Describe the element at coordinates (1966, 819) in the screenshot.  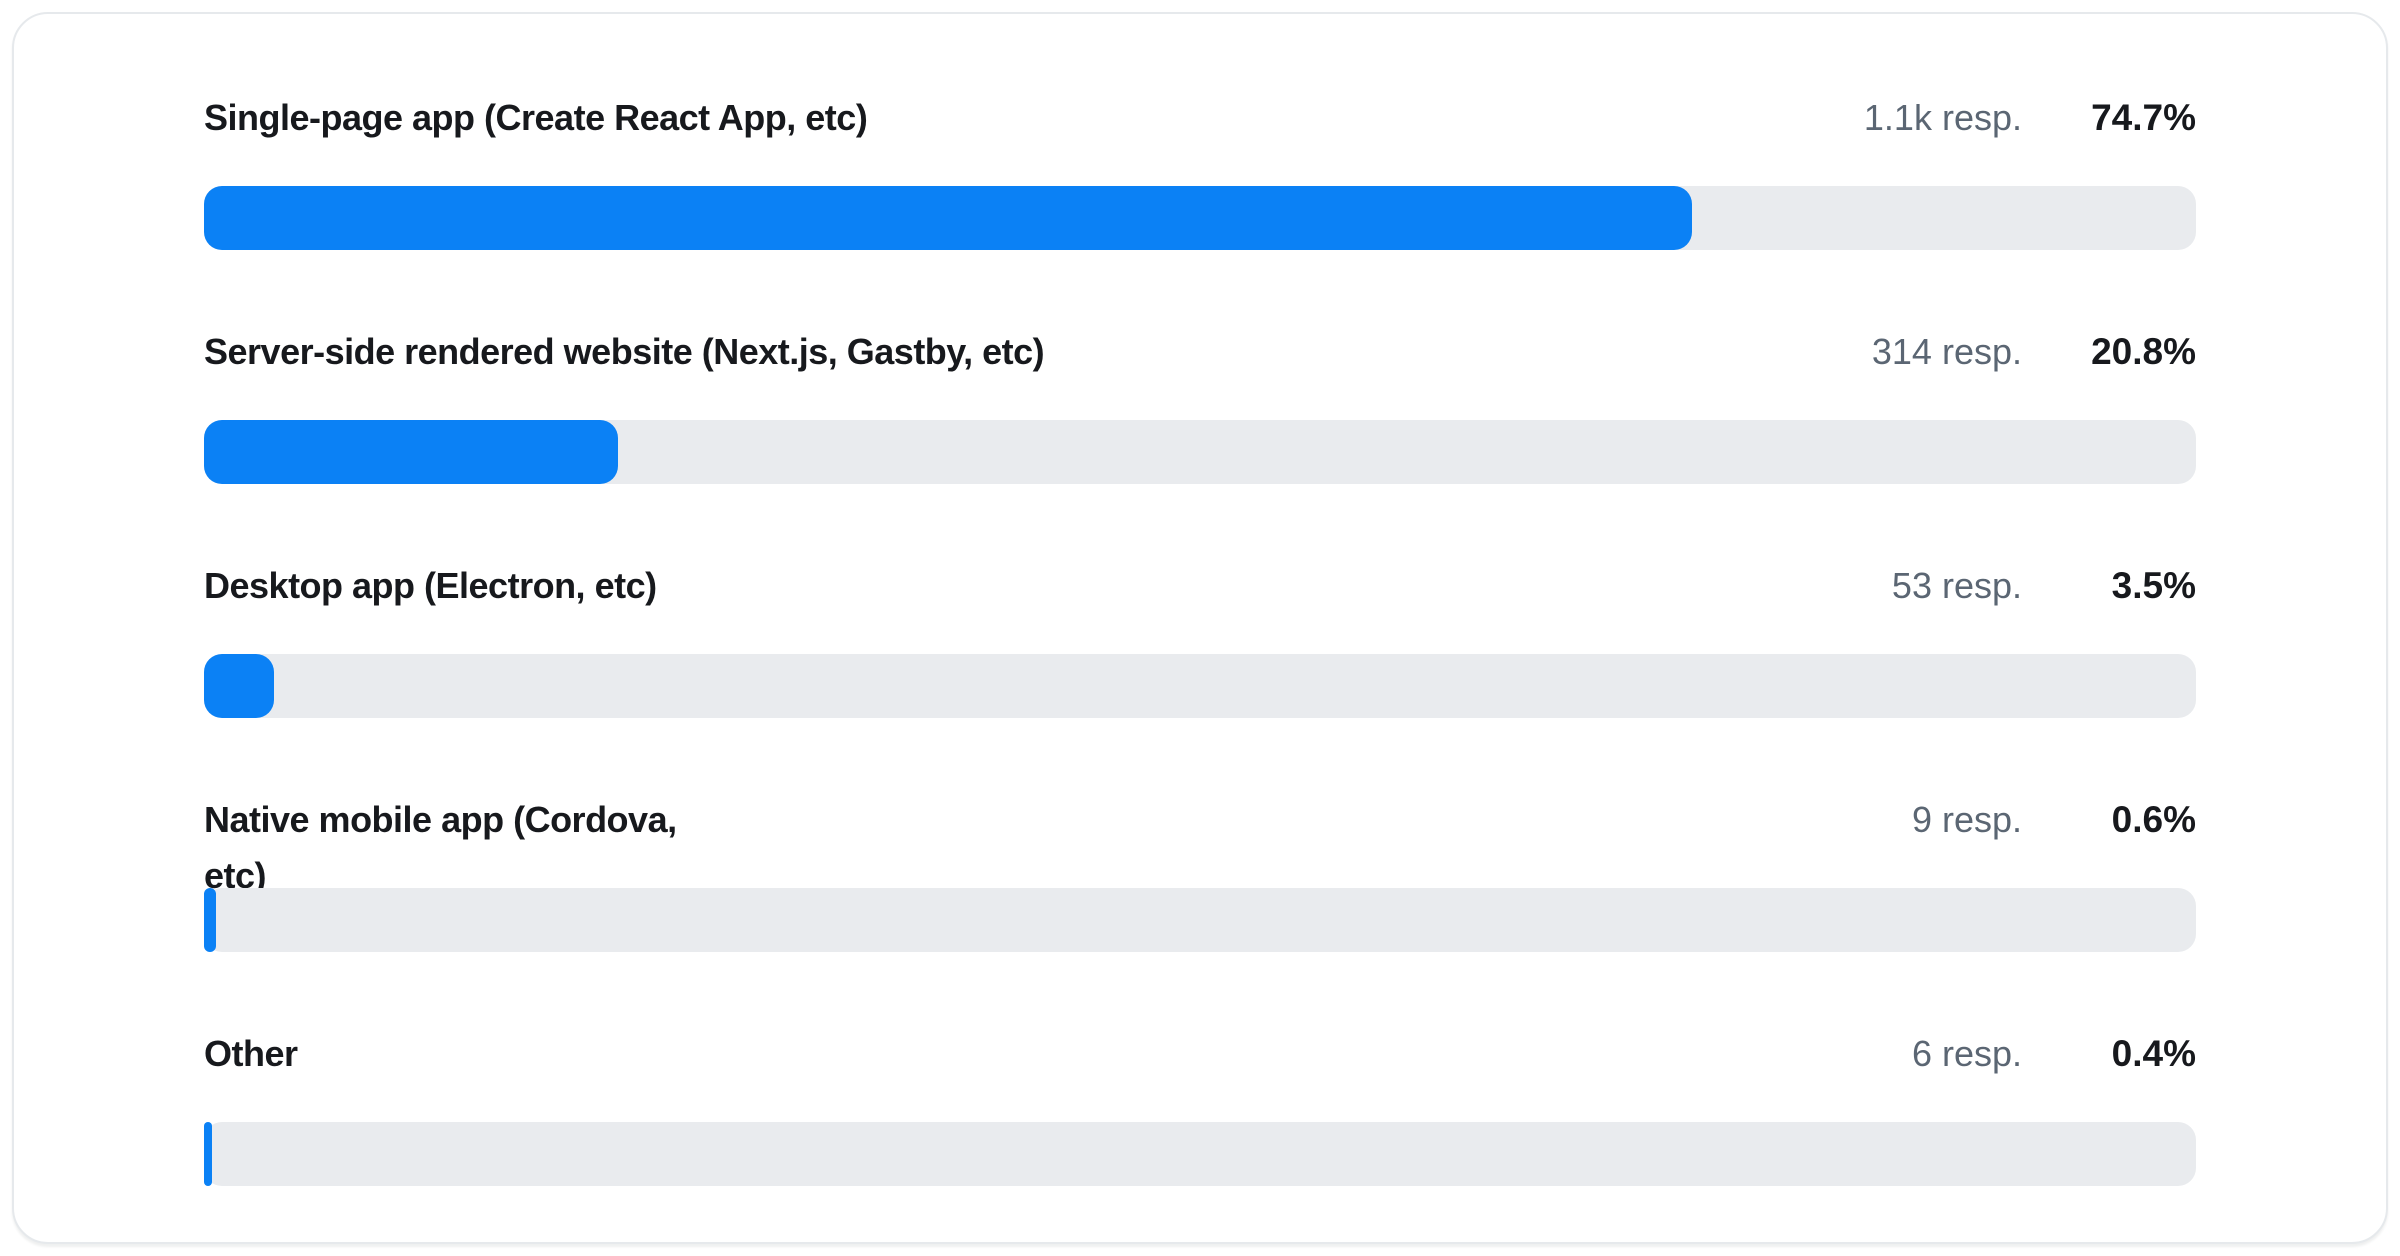
I see `response-count: 9 resp.` at that location.